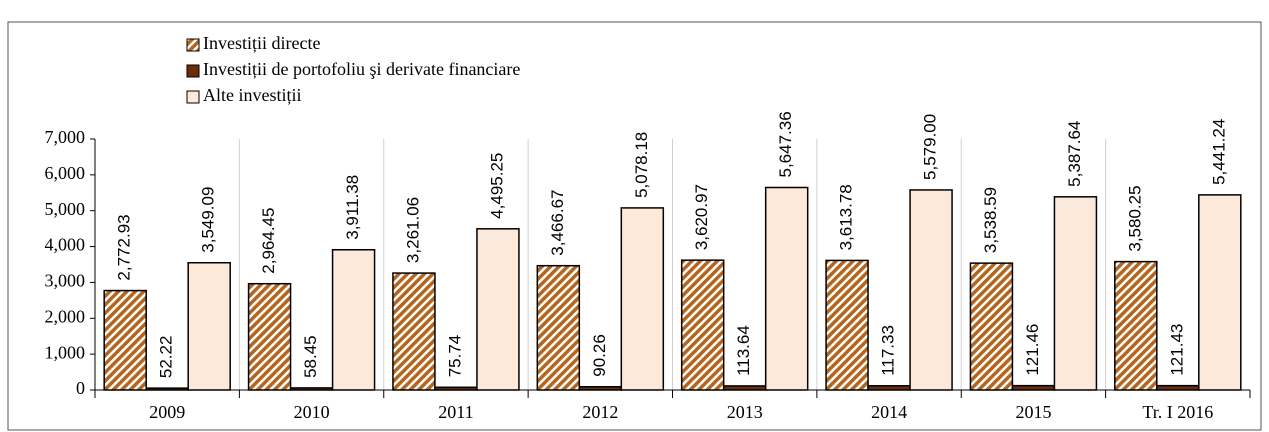  What do you see at coordinates (268, 241) in the screenshot?
I see `value-label: 2,964.45` at bounding box center [268, 241].